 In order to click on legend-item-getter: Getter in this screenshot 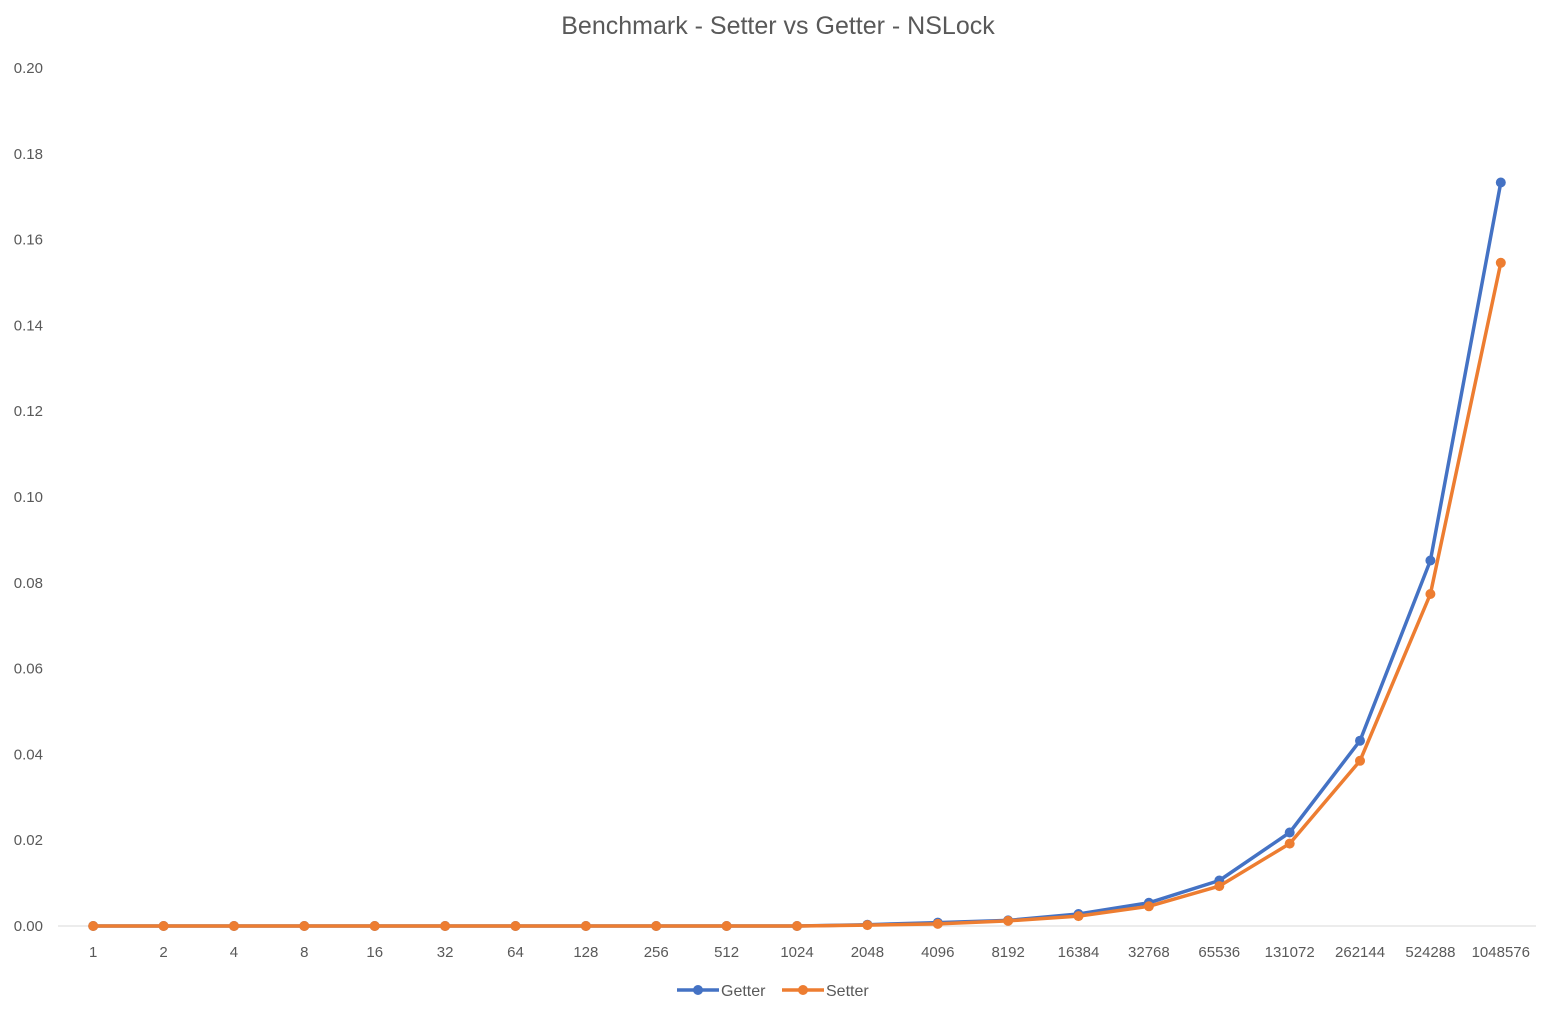, I will do `click(721, 991)`.